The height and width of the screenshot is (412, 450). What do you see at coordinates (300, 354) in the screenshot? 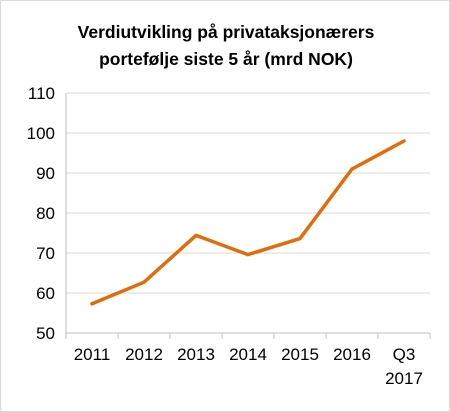
I see `x-tick-label-2015: 2015` at bounding box center [300, 354].